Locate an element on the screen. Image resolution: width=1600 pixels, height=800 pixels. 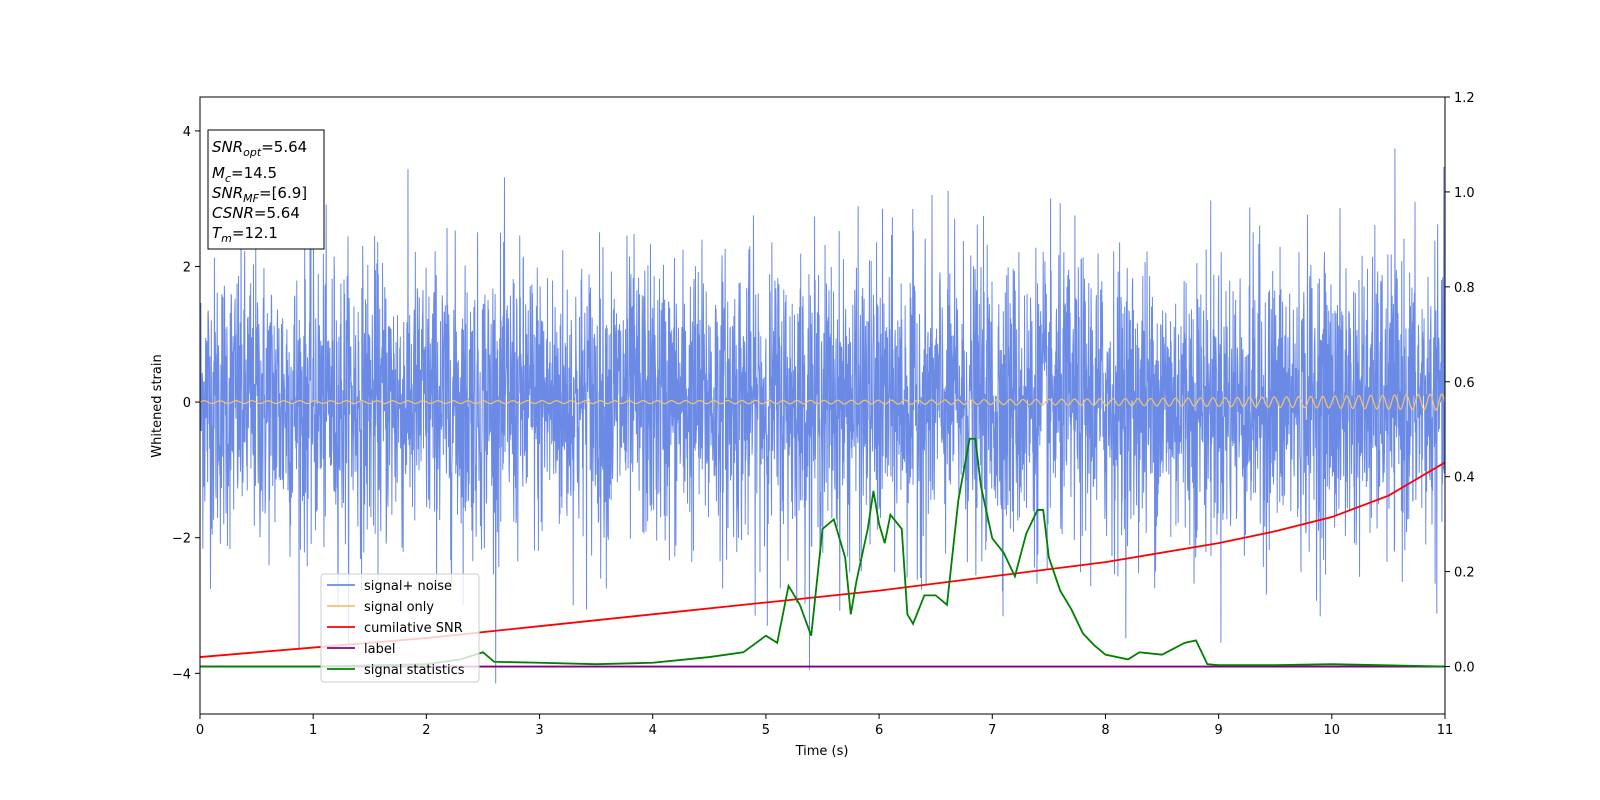
legend-entry-signal-only: signal only is located at coordinates (380, 607).